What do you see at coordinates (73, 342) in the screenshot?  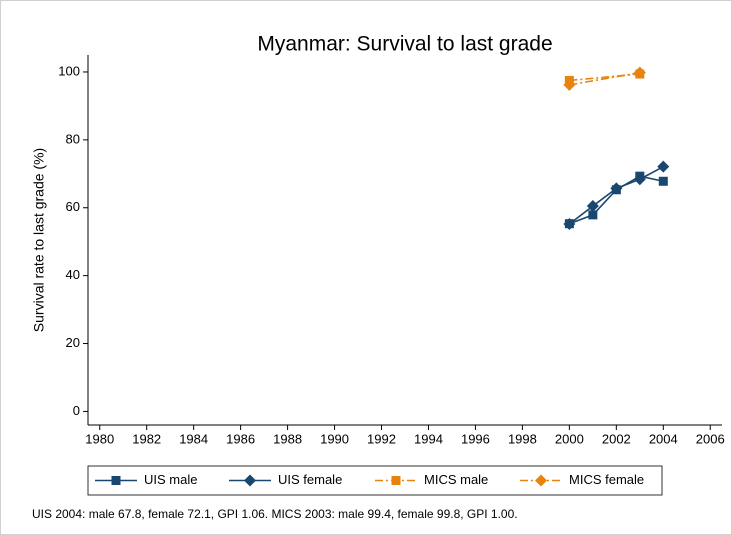 I see `y-tick-label: 20` at bounding box center [73, 342].